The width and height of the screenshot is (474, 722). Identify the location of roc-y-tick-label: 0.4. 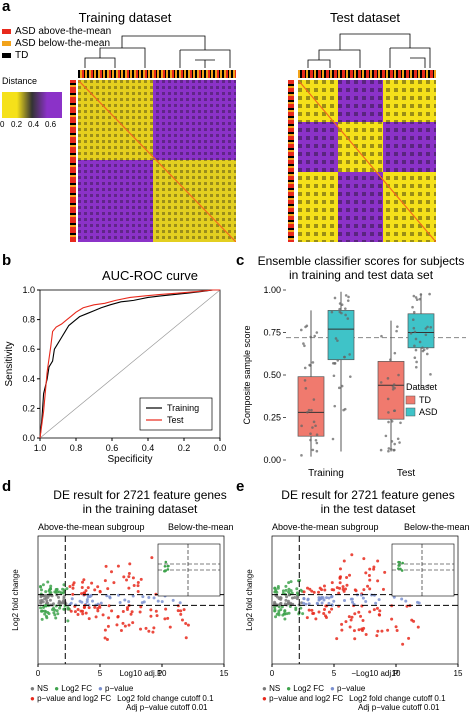
(28, 379).